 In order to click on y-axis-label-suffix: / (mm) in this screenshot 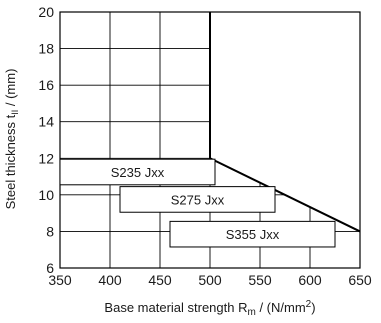, I will do `click(10, 89)`.